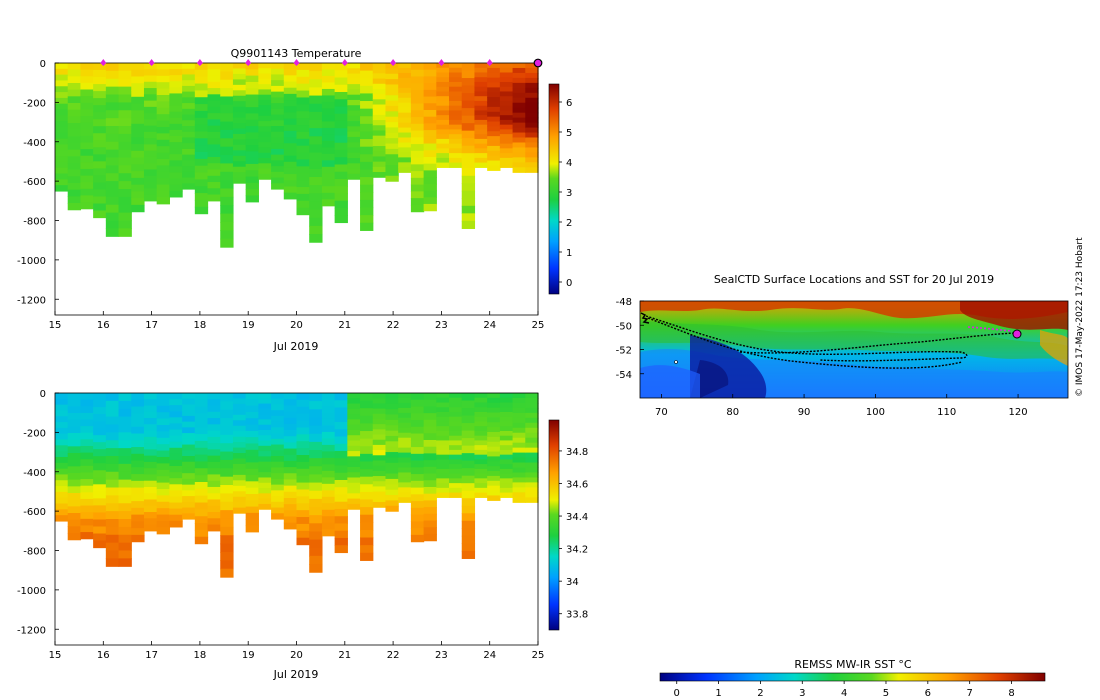  I want to click on x-tick-label: 15, so click(55, 655).